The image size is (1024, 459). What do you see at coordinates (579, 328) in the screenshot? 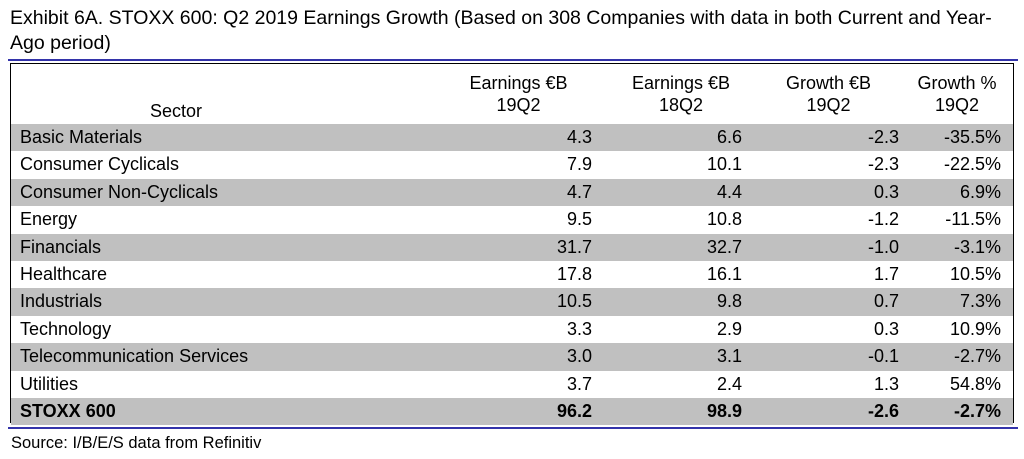
I see `earnings-19q2-cell: 3.3` at bounding box center [579, 328].